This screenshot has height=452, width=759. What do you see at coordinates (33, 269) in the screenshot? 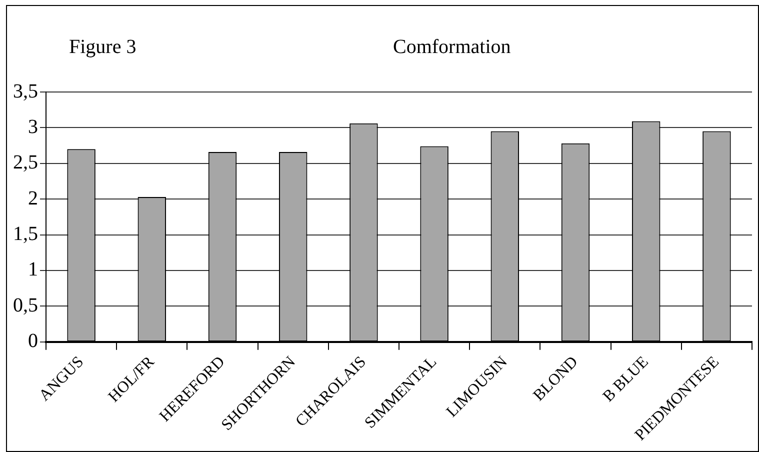
I see `y-tick-label: 1` at bounding box center [33, 269].